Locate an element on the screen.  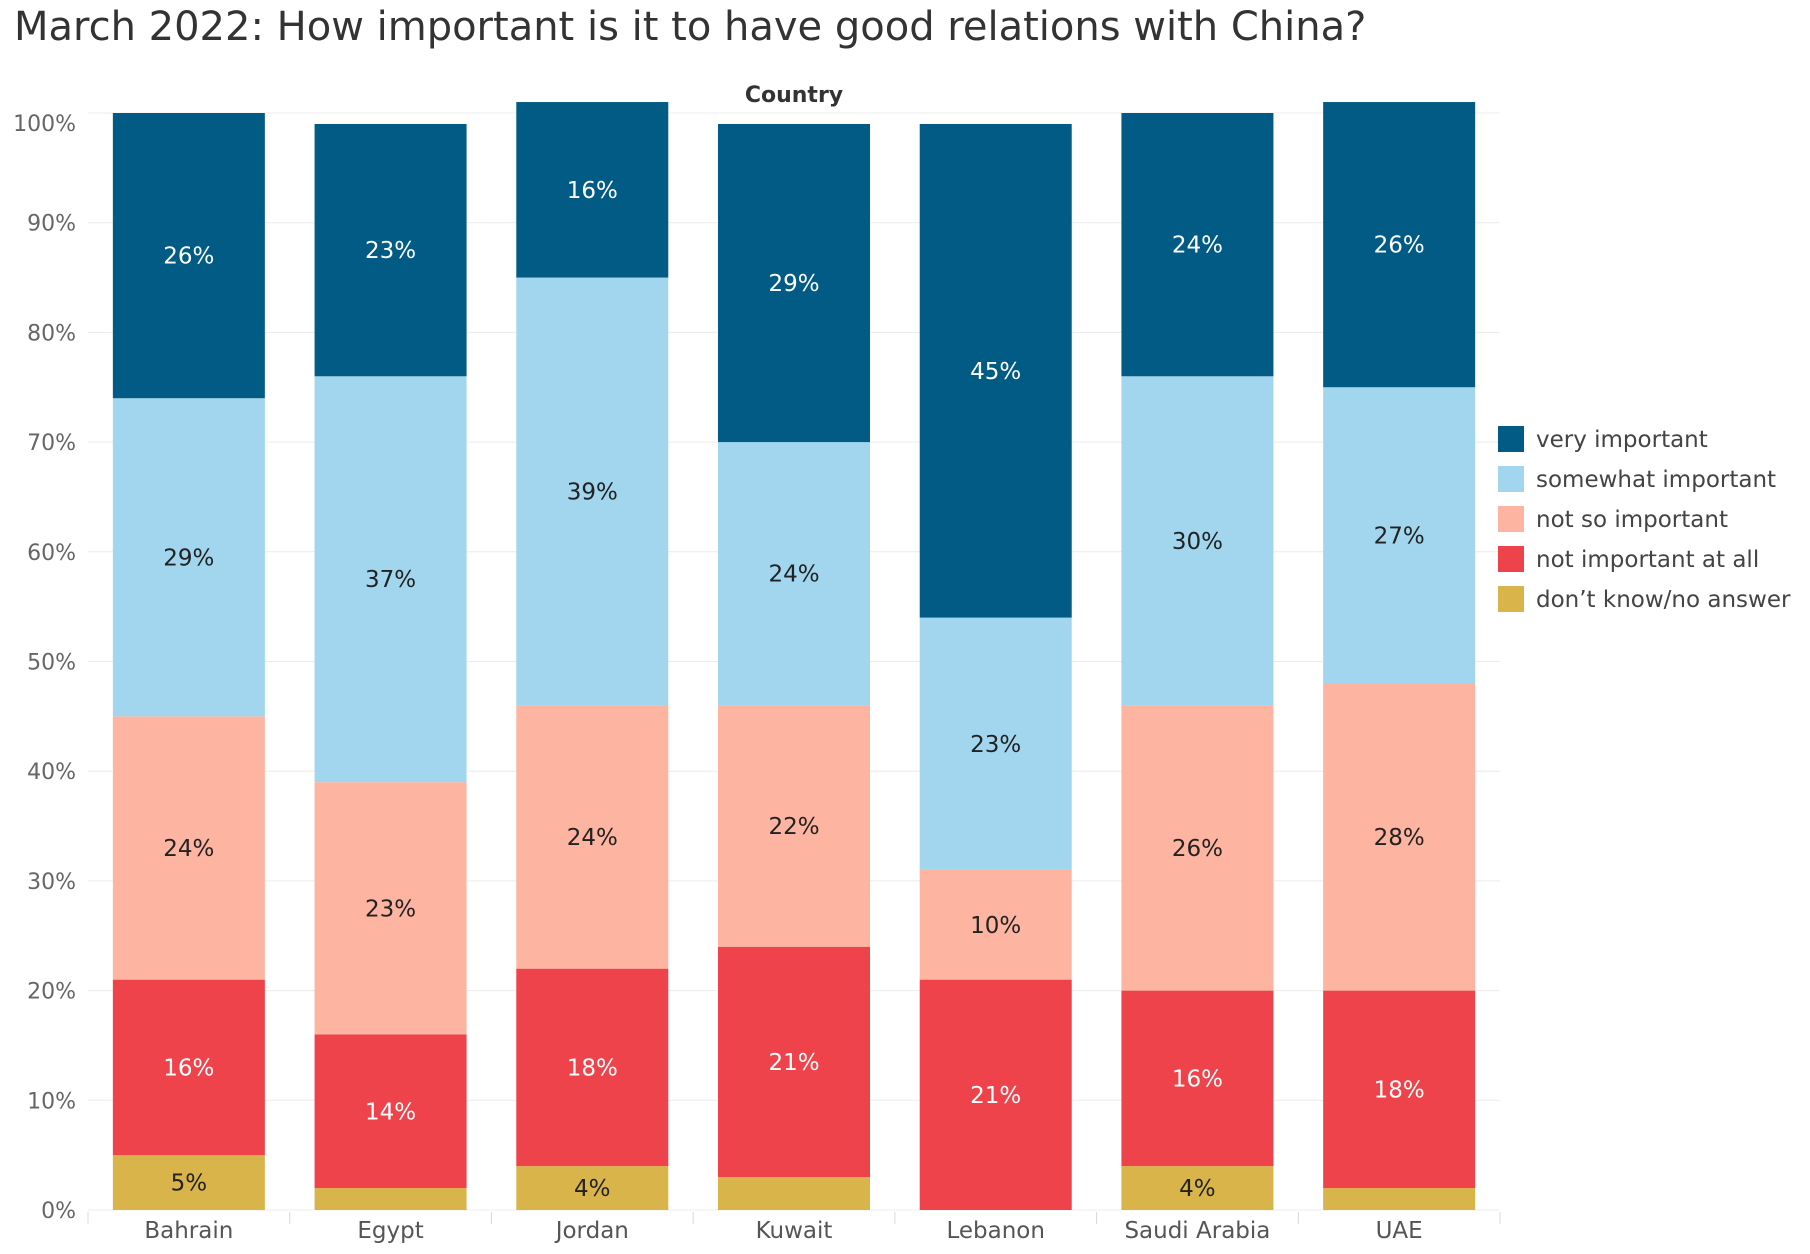
legend-label: don’t know/no answer is located at coordinates (1663, 600).